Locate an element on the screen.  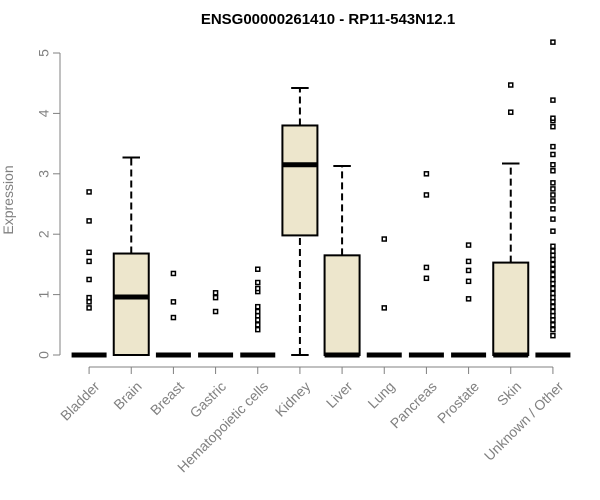
x-tick-label: Kidney is located at coordinates (293, 399).